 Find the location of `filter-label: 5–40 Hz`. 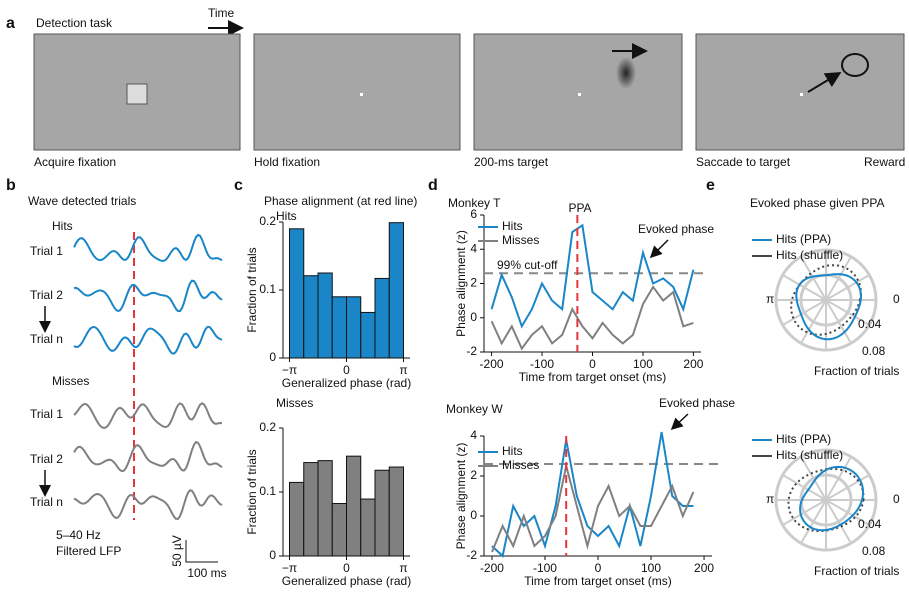

filter-label: 5–40 Hz is located at coordinates (78, 535).